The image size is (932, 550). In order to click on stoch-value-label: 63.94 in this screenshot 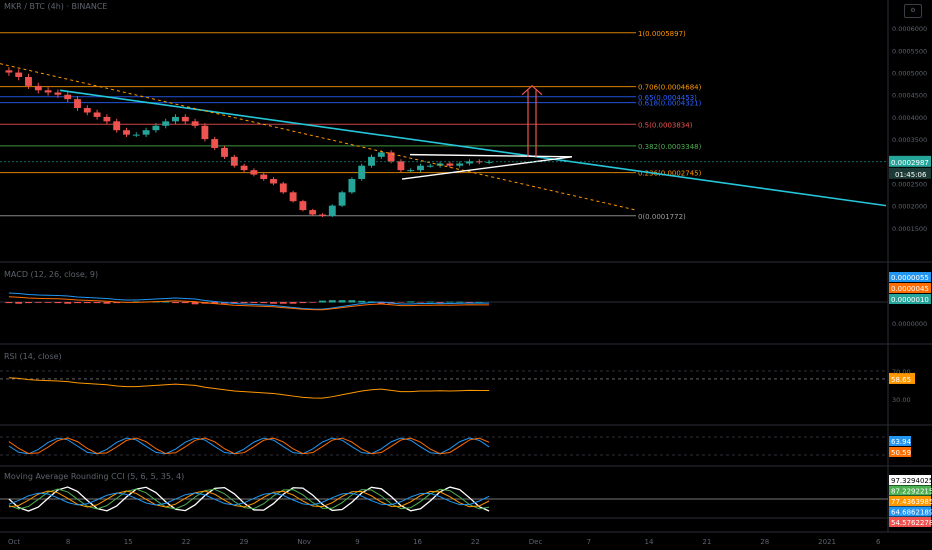, I will do `click(901, 442)`.